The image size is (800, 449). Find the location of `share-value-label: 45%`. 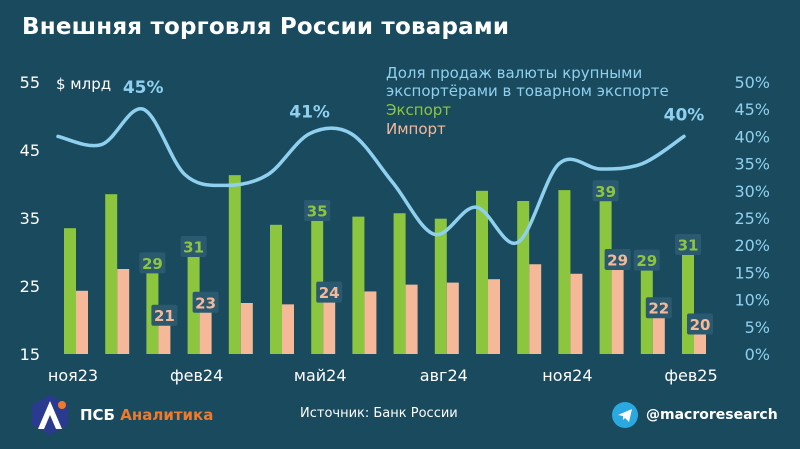

share-value-label: 45% is located at coordinates (143, 88).